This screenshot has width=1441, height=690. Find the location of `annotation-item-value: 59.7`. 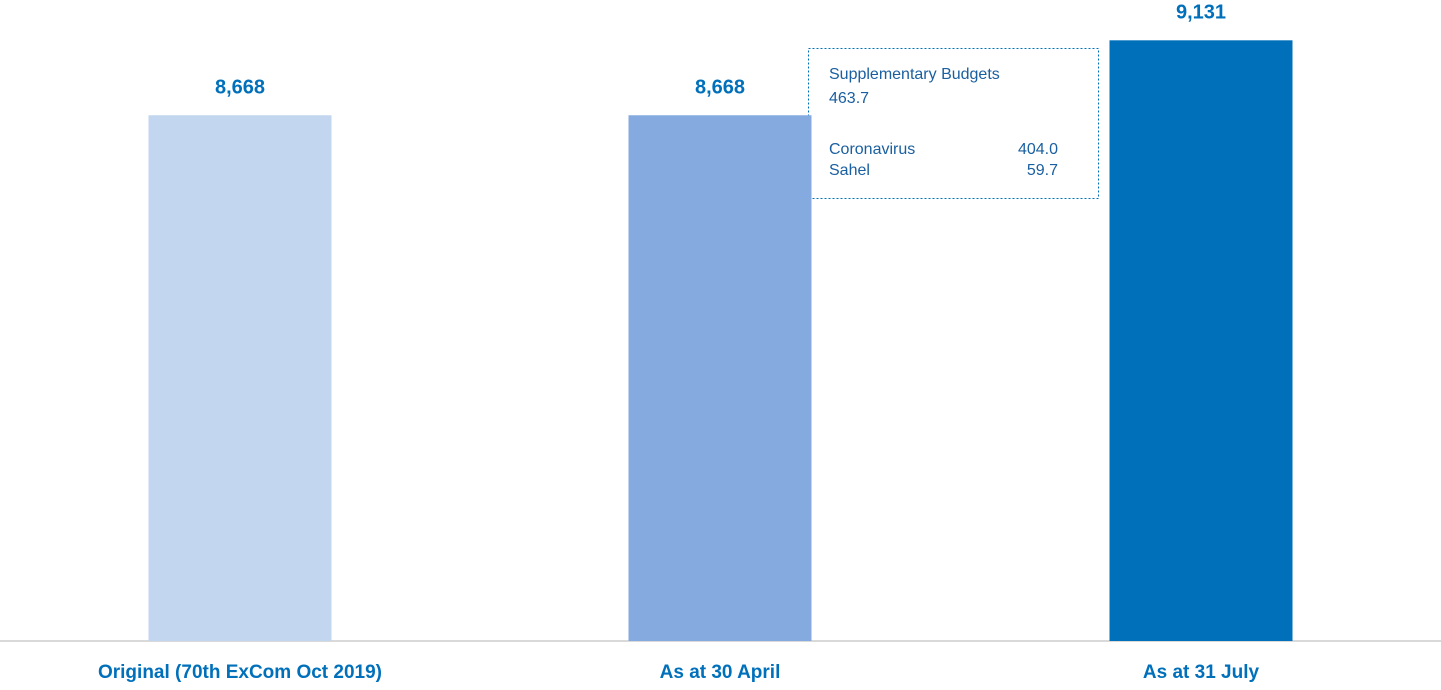

annotation-item-value: 59.7 is located at coordinates (1042, 170).